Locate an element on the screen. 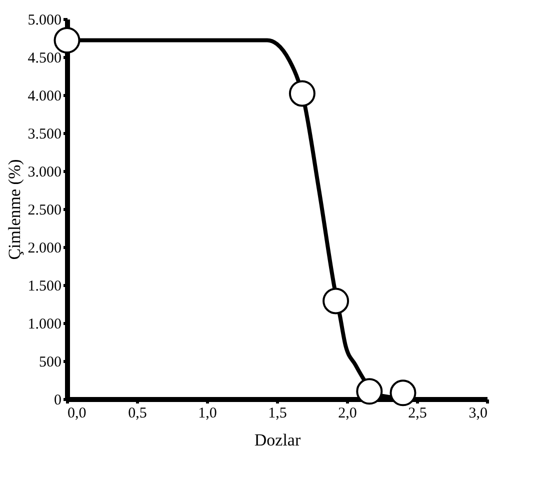 This screenshot has height=480, width=553. y-tick-label: 2.000 is located at coordinates (45, 248).